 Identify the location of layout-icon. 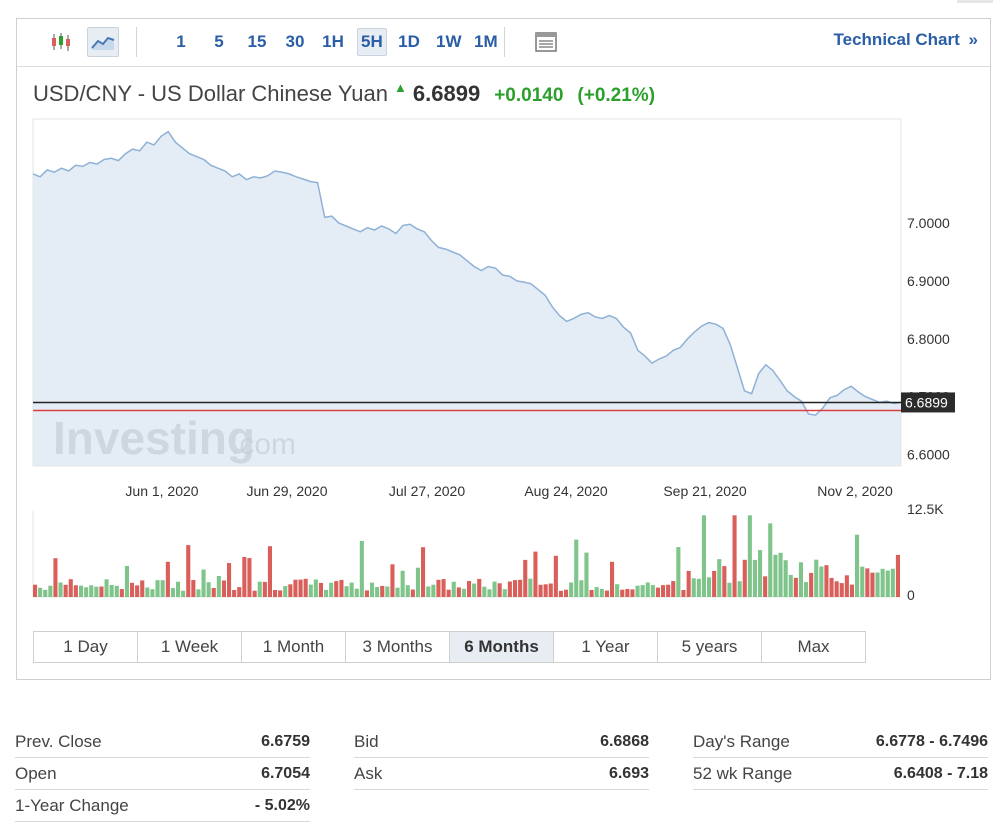
(546, 42).